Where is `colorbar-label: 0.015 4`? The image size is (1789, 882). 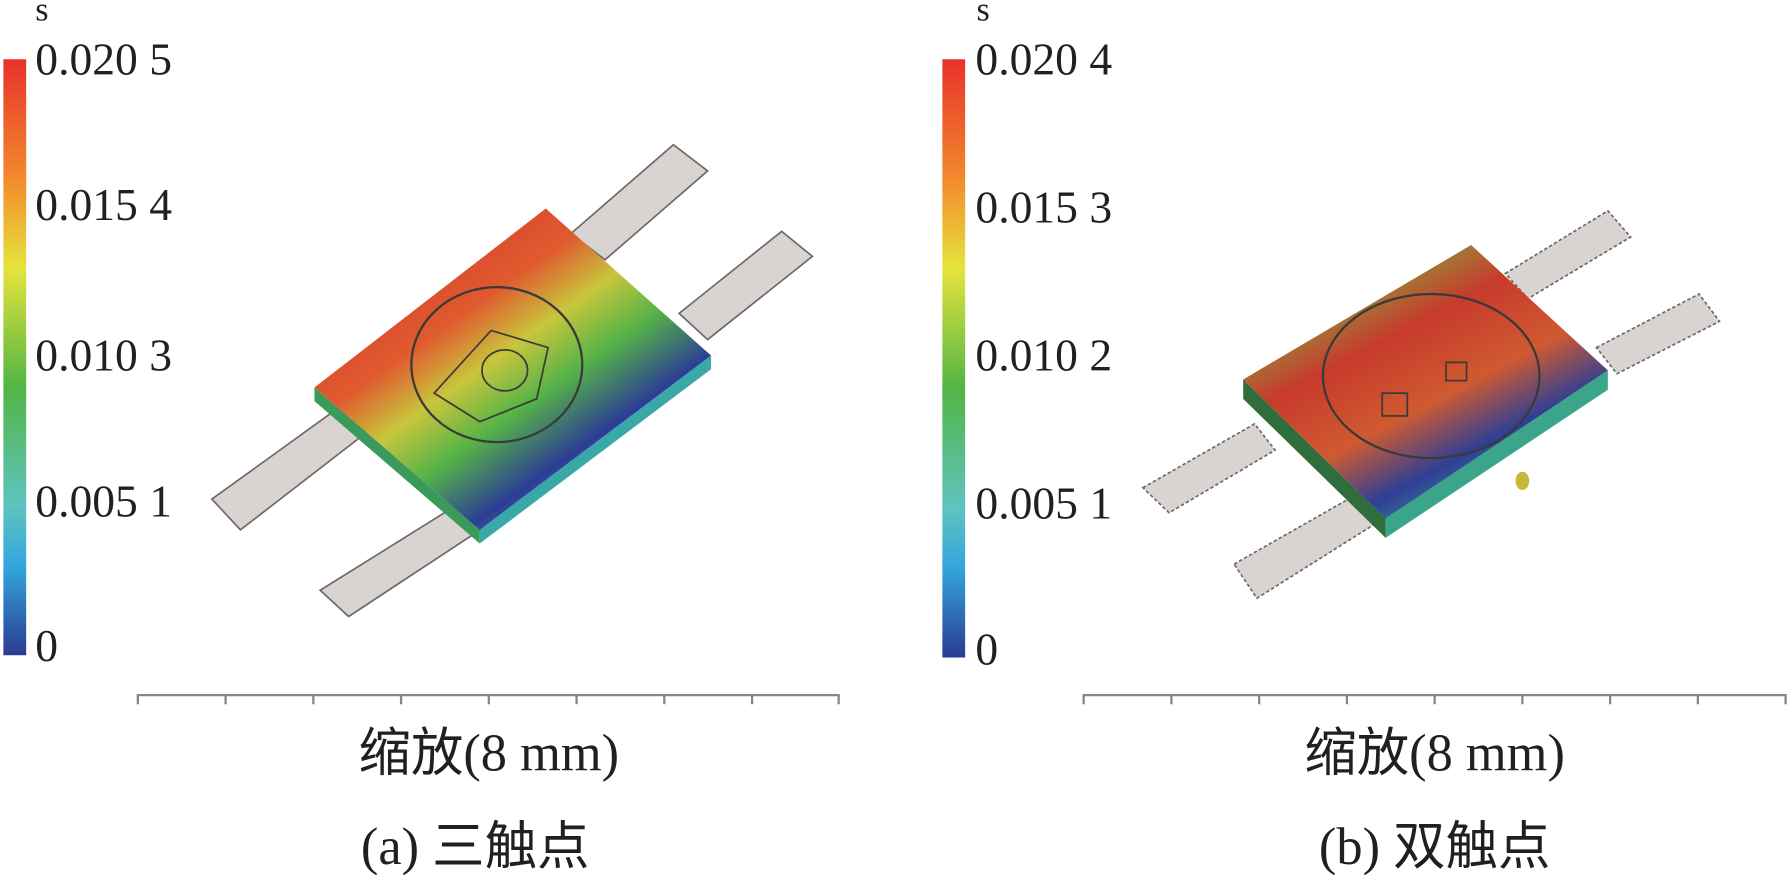 colorbar-label: 0.015 4 is located at coordinates (103, 204).